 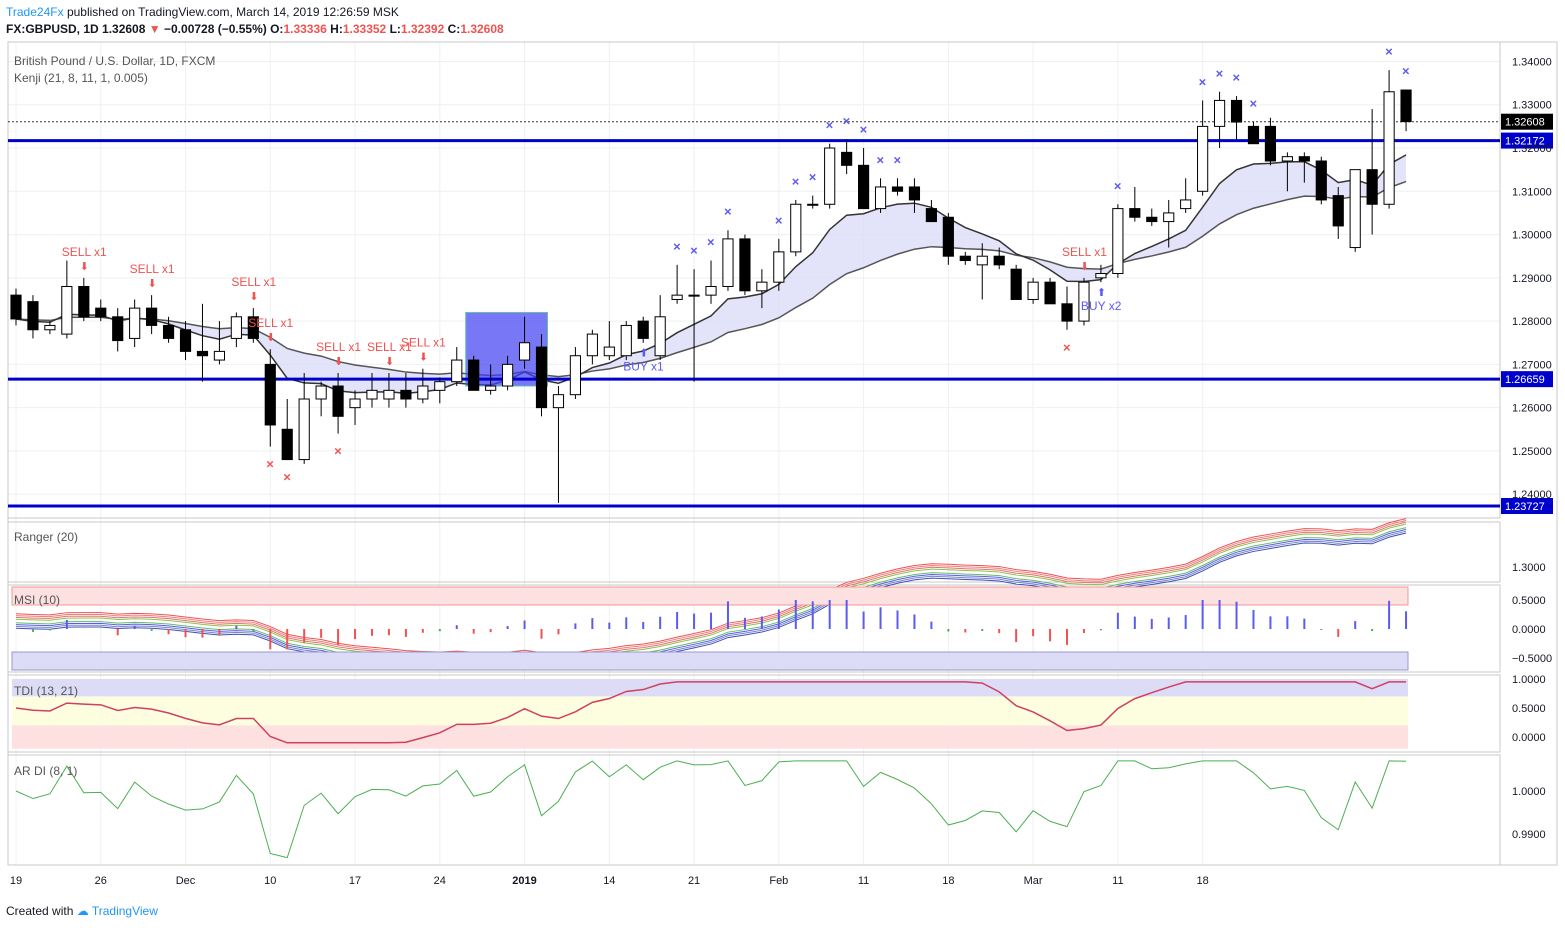 I want to click on level-label-0: 1.32172, so click(x=1525, y=142).